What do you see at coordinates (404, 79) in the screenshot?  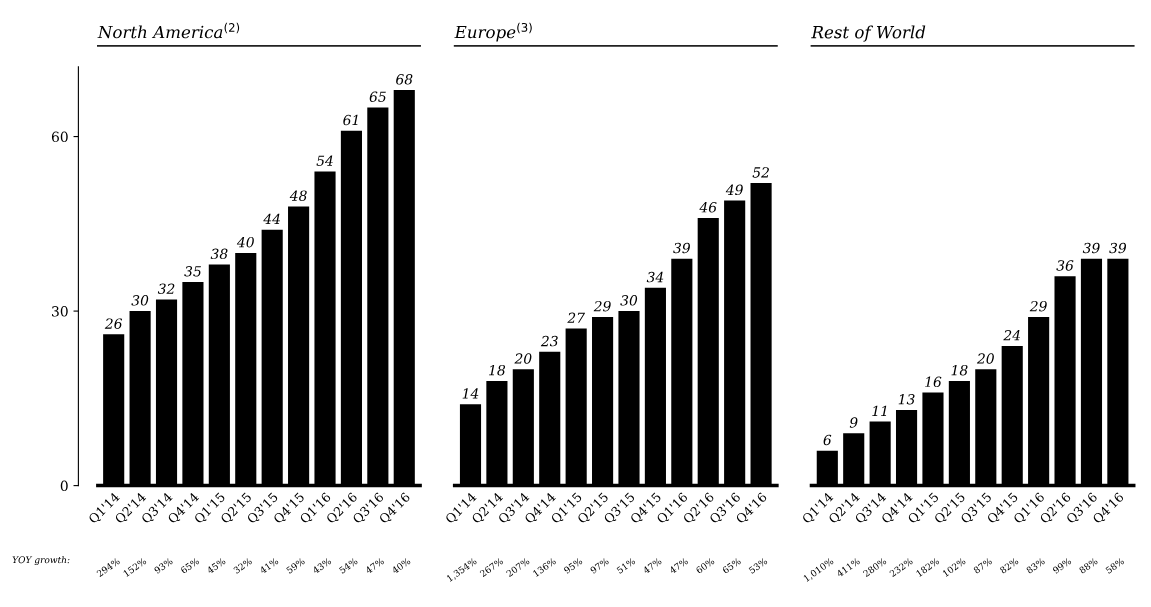 I see `data-label: 68` at bounding box center [404, 79].